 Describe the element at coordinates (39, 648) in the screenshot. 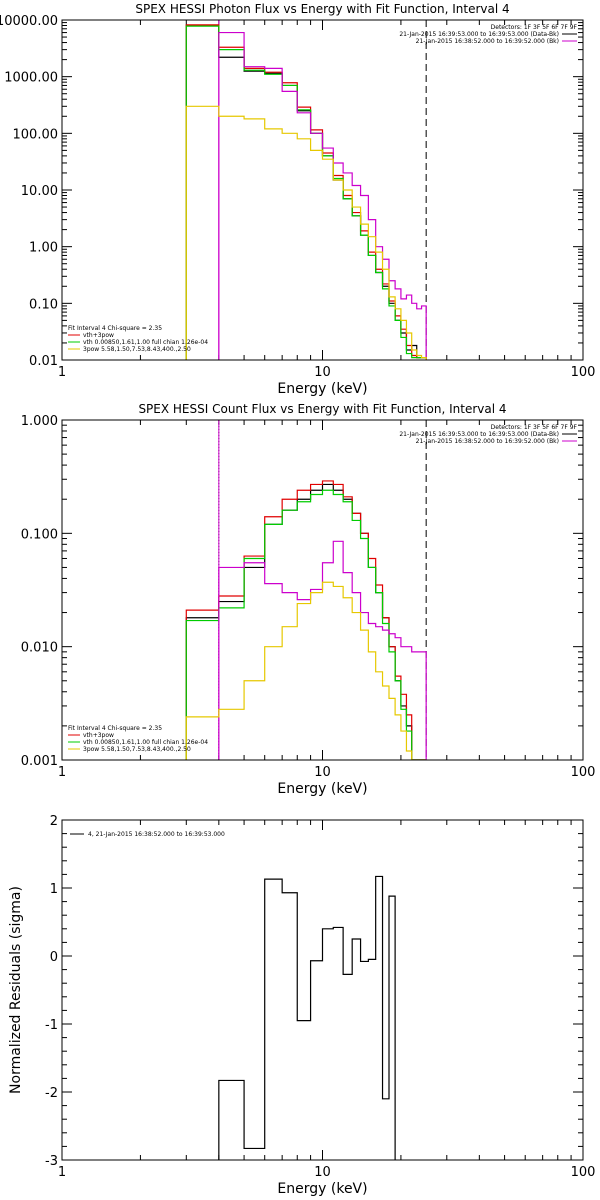

I see `y-tick-label: 0.010` at that location.